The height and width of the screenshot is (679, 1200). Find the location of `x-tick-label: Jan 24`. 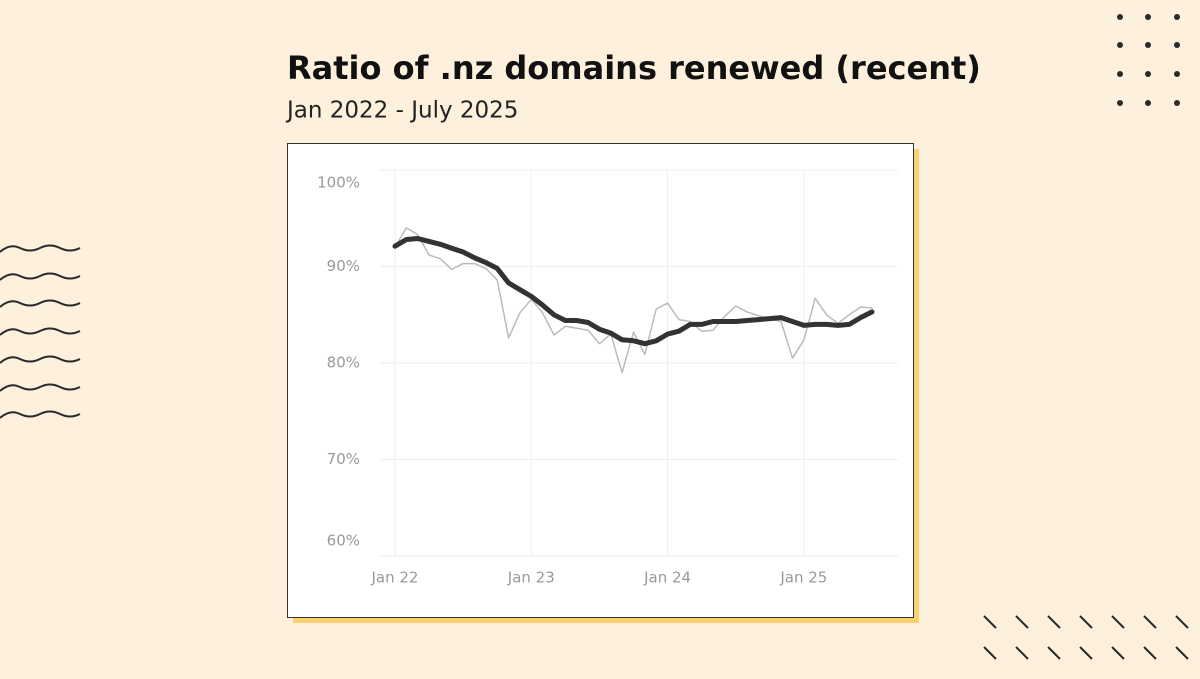

x-tick-label: Jan 24 is located at coordinates (667, 578).